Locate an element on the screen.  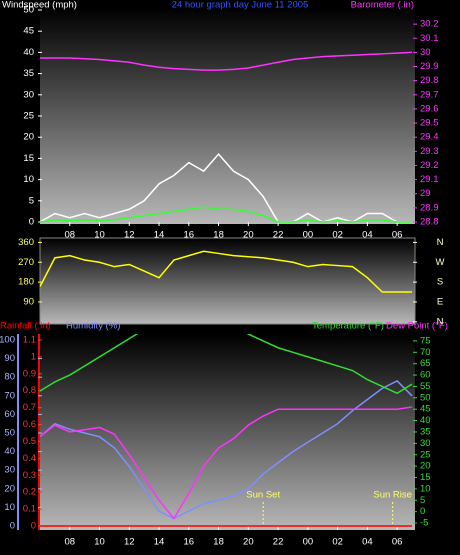
dewpoint-title: Dew Point (°F) is located at coordinates (417, 326).